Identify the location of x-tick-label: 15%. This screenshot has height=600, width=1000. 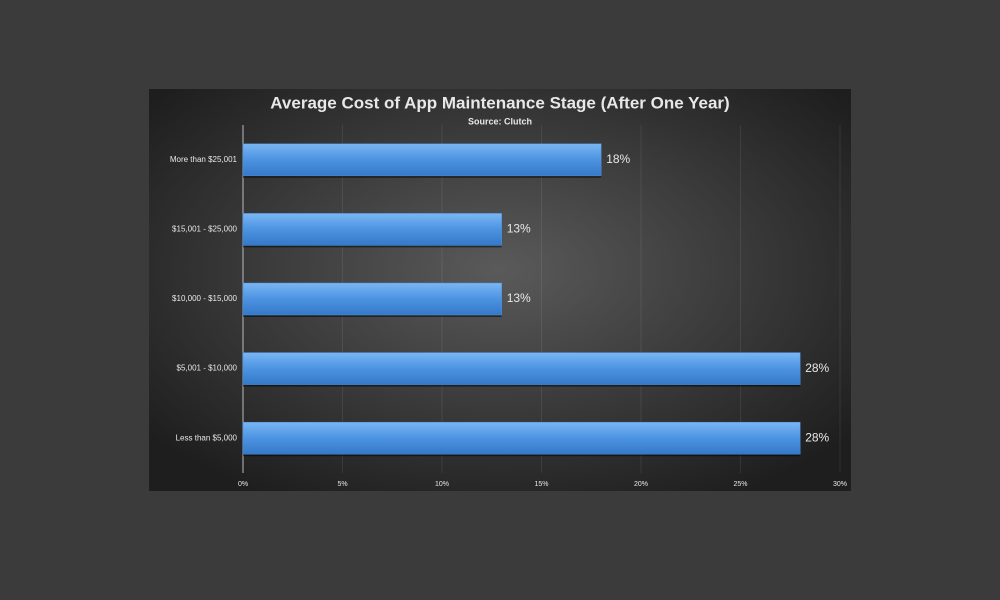
(541, 484).